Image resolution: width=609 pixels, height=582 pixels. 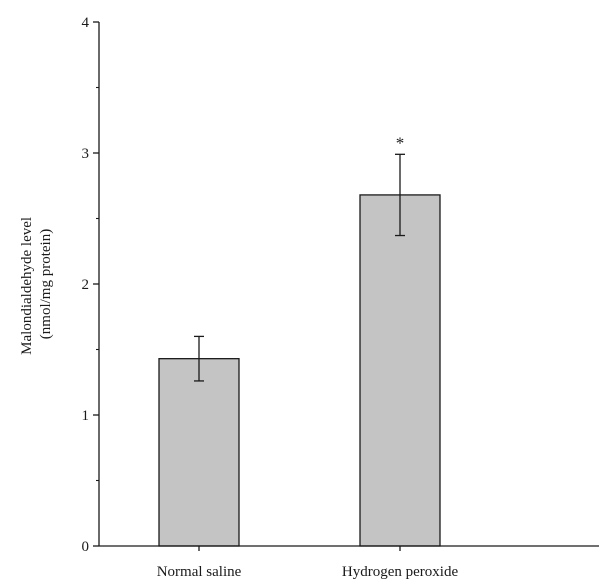 What do you see at coordinates (86, 154) in the screenshot?
I see `y-tick-label-3: 3` at bounding box center [86, 154].